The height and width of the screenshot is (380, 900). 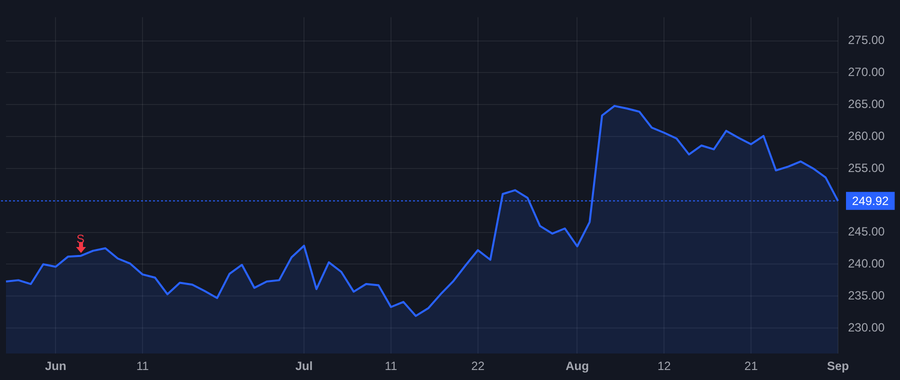 What do you see at coordinates (838, 366) in the screenshot?
I see `x-tick-label: Sep` at bounding box center [838, 366].